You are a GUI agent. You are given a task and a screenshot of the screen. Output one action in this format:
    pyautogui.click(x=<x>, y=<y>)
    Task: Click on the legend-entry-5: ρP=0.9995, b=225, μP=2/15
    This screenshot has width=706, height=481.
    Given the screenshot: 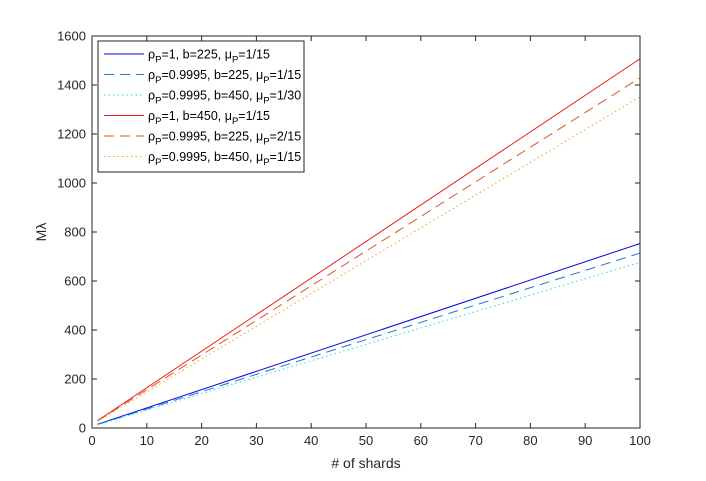 What is the action you would take?
    pyautogui.click(x=224, y=139)
    